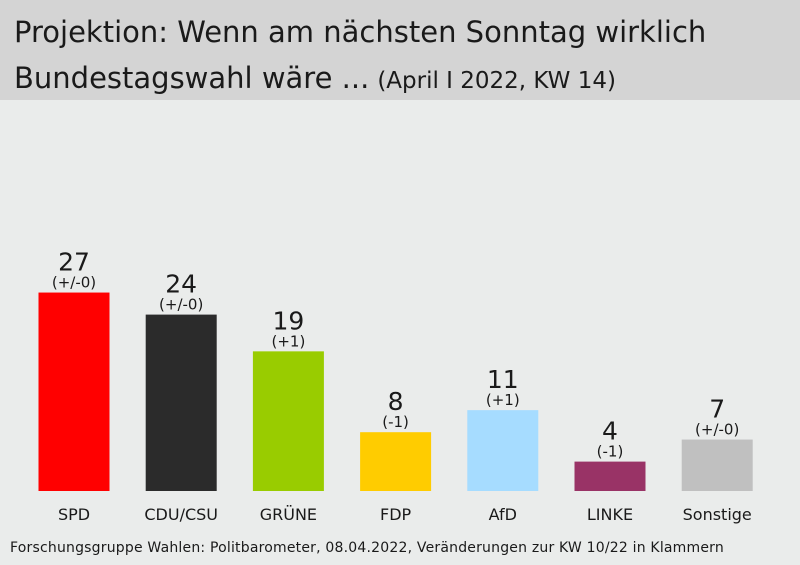 This screenshot has width=800, height=565. Describe the element at coordinates (610, 514) in the screenshot. I see `category-label-linke: LINKE` at that location.